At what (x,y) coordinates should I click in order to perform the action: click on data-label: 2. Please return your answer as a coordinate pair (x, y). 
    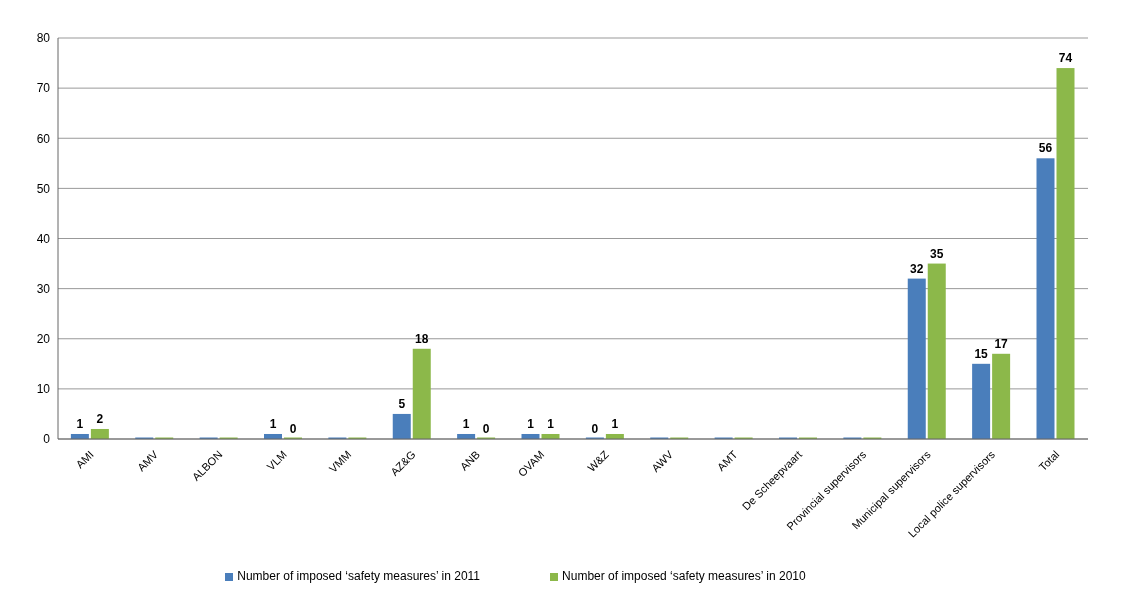
    Looking at the image, I should click on (100, 418).